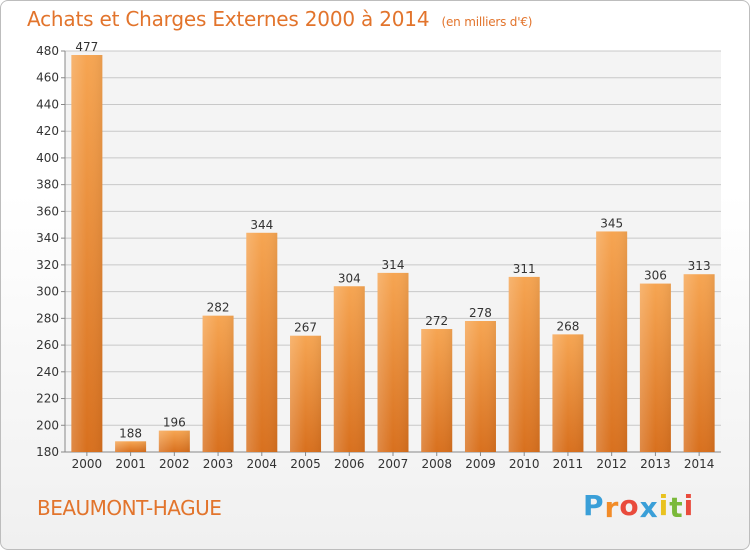  Describe the element at coordinates (129, 508) in the screenshot. I see `location-name: BEAUMONT-HAGUE` at that location.